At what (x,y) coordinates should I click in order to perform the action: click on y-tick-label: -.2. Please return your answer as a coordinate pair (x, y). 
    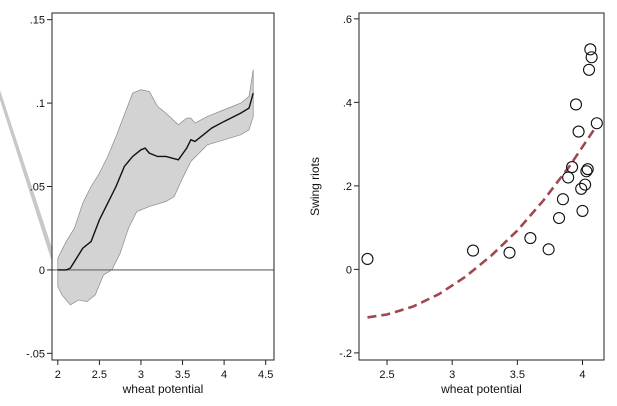
    Looking at the image, I should click on (345, 354).